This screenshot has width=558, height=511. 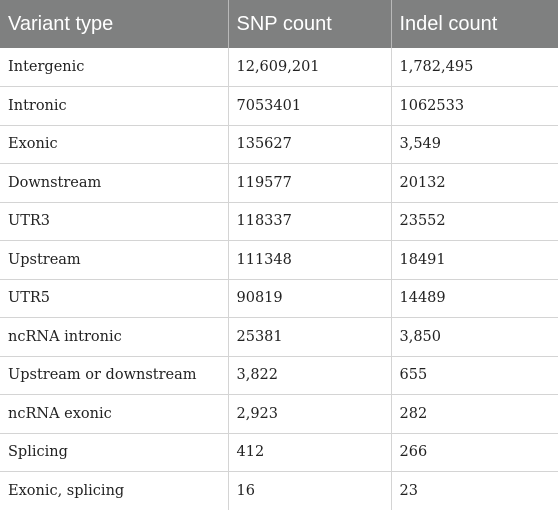 I want to click on variant-type-cell: Splicing, so click(x=114, y=452).